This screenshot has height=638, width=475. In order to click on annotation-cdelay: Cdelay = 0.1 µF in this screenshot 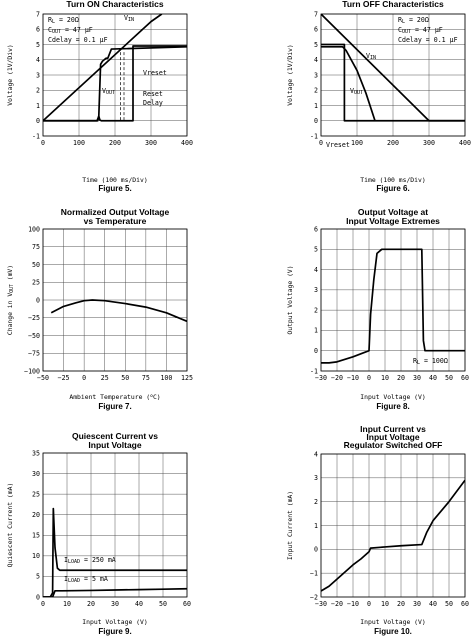, I will do `click(428, 40)`.